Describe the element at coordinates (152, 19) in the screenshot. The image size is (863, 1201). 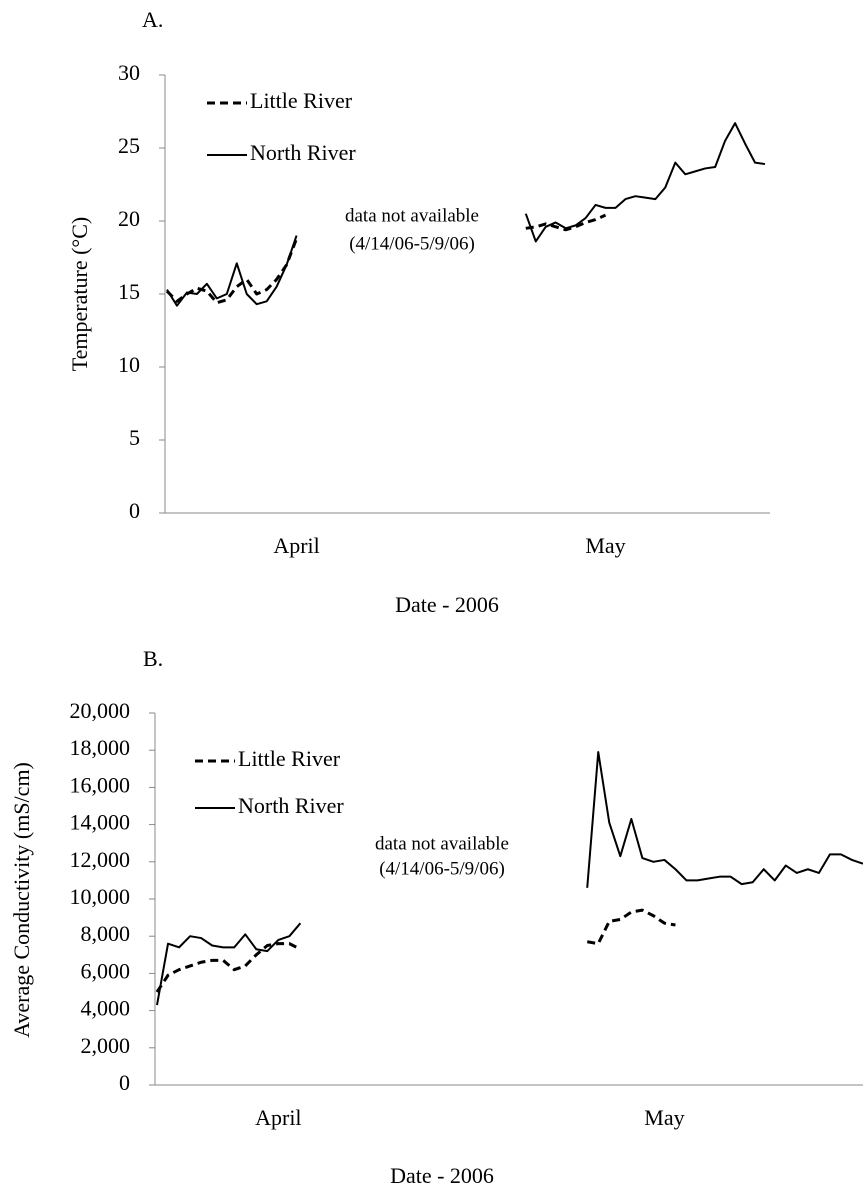
I see `chart-title: A.` at that location.